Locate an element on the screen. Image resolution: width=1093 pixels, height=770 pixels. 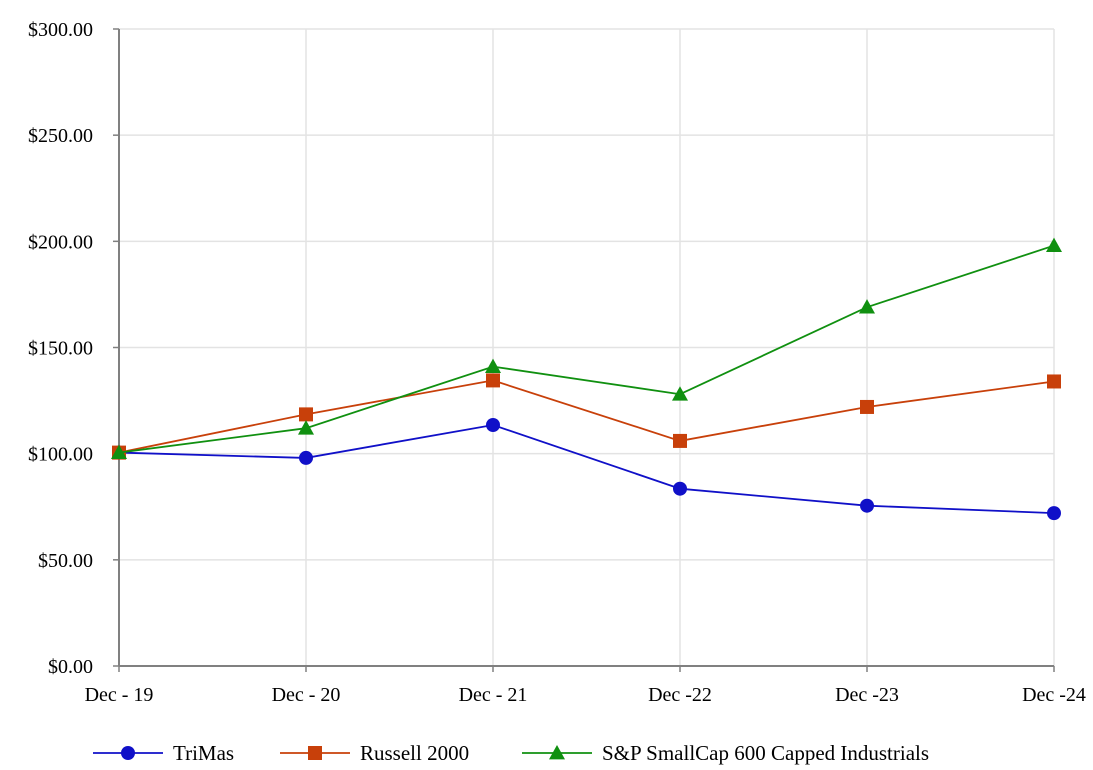
x-tick-label: Dec -24 is located at coordinates (1054, 695).